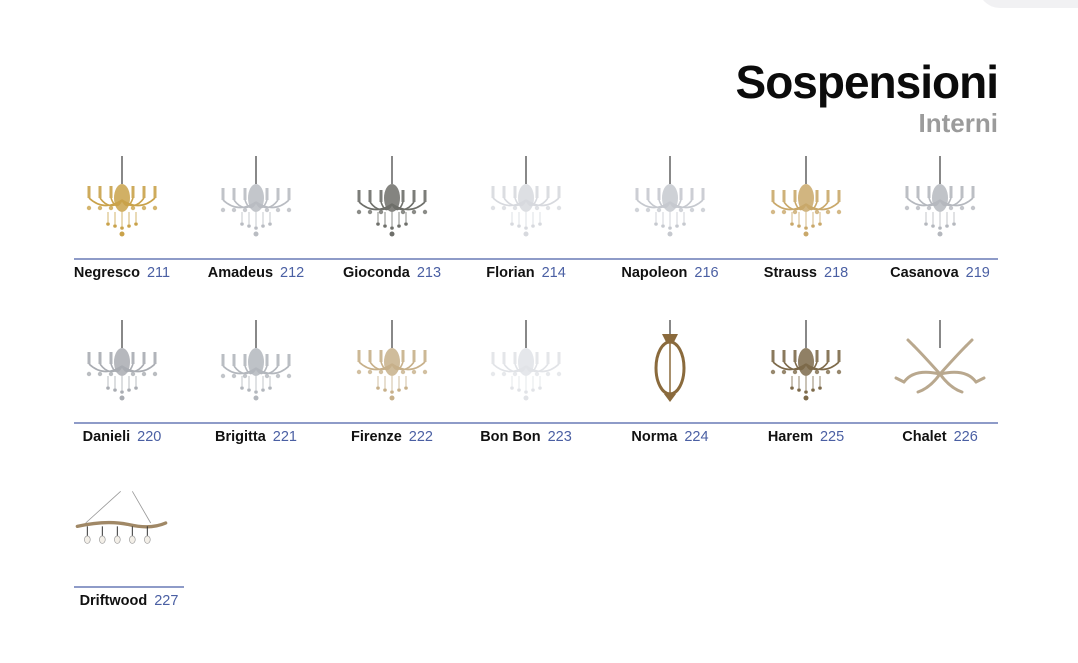  I want to click on product-item: Harem 225, so click(806, 388).